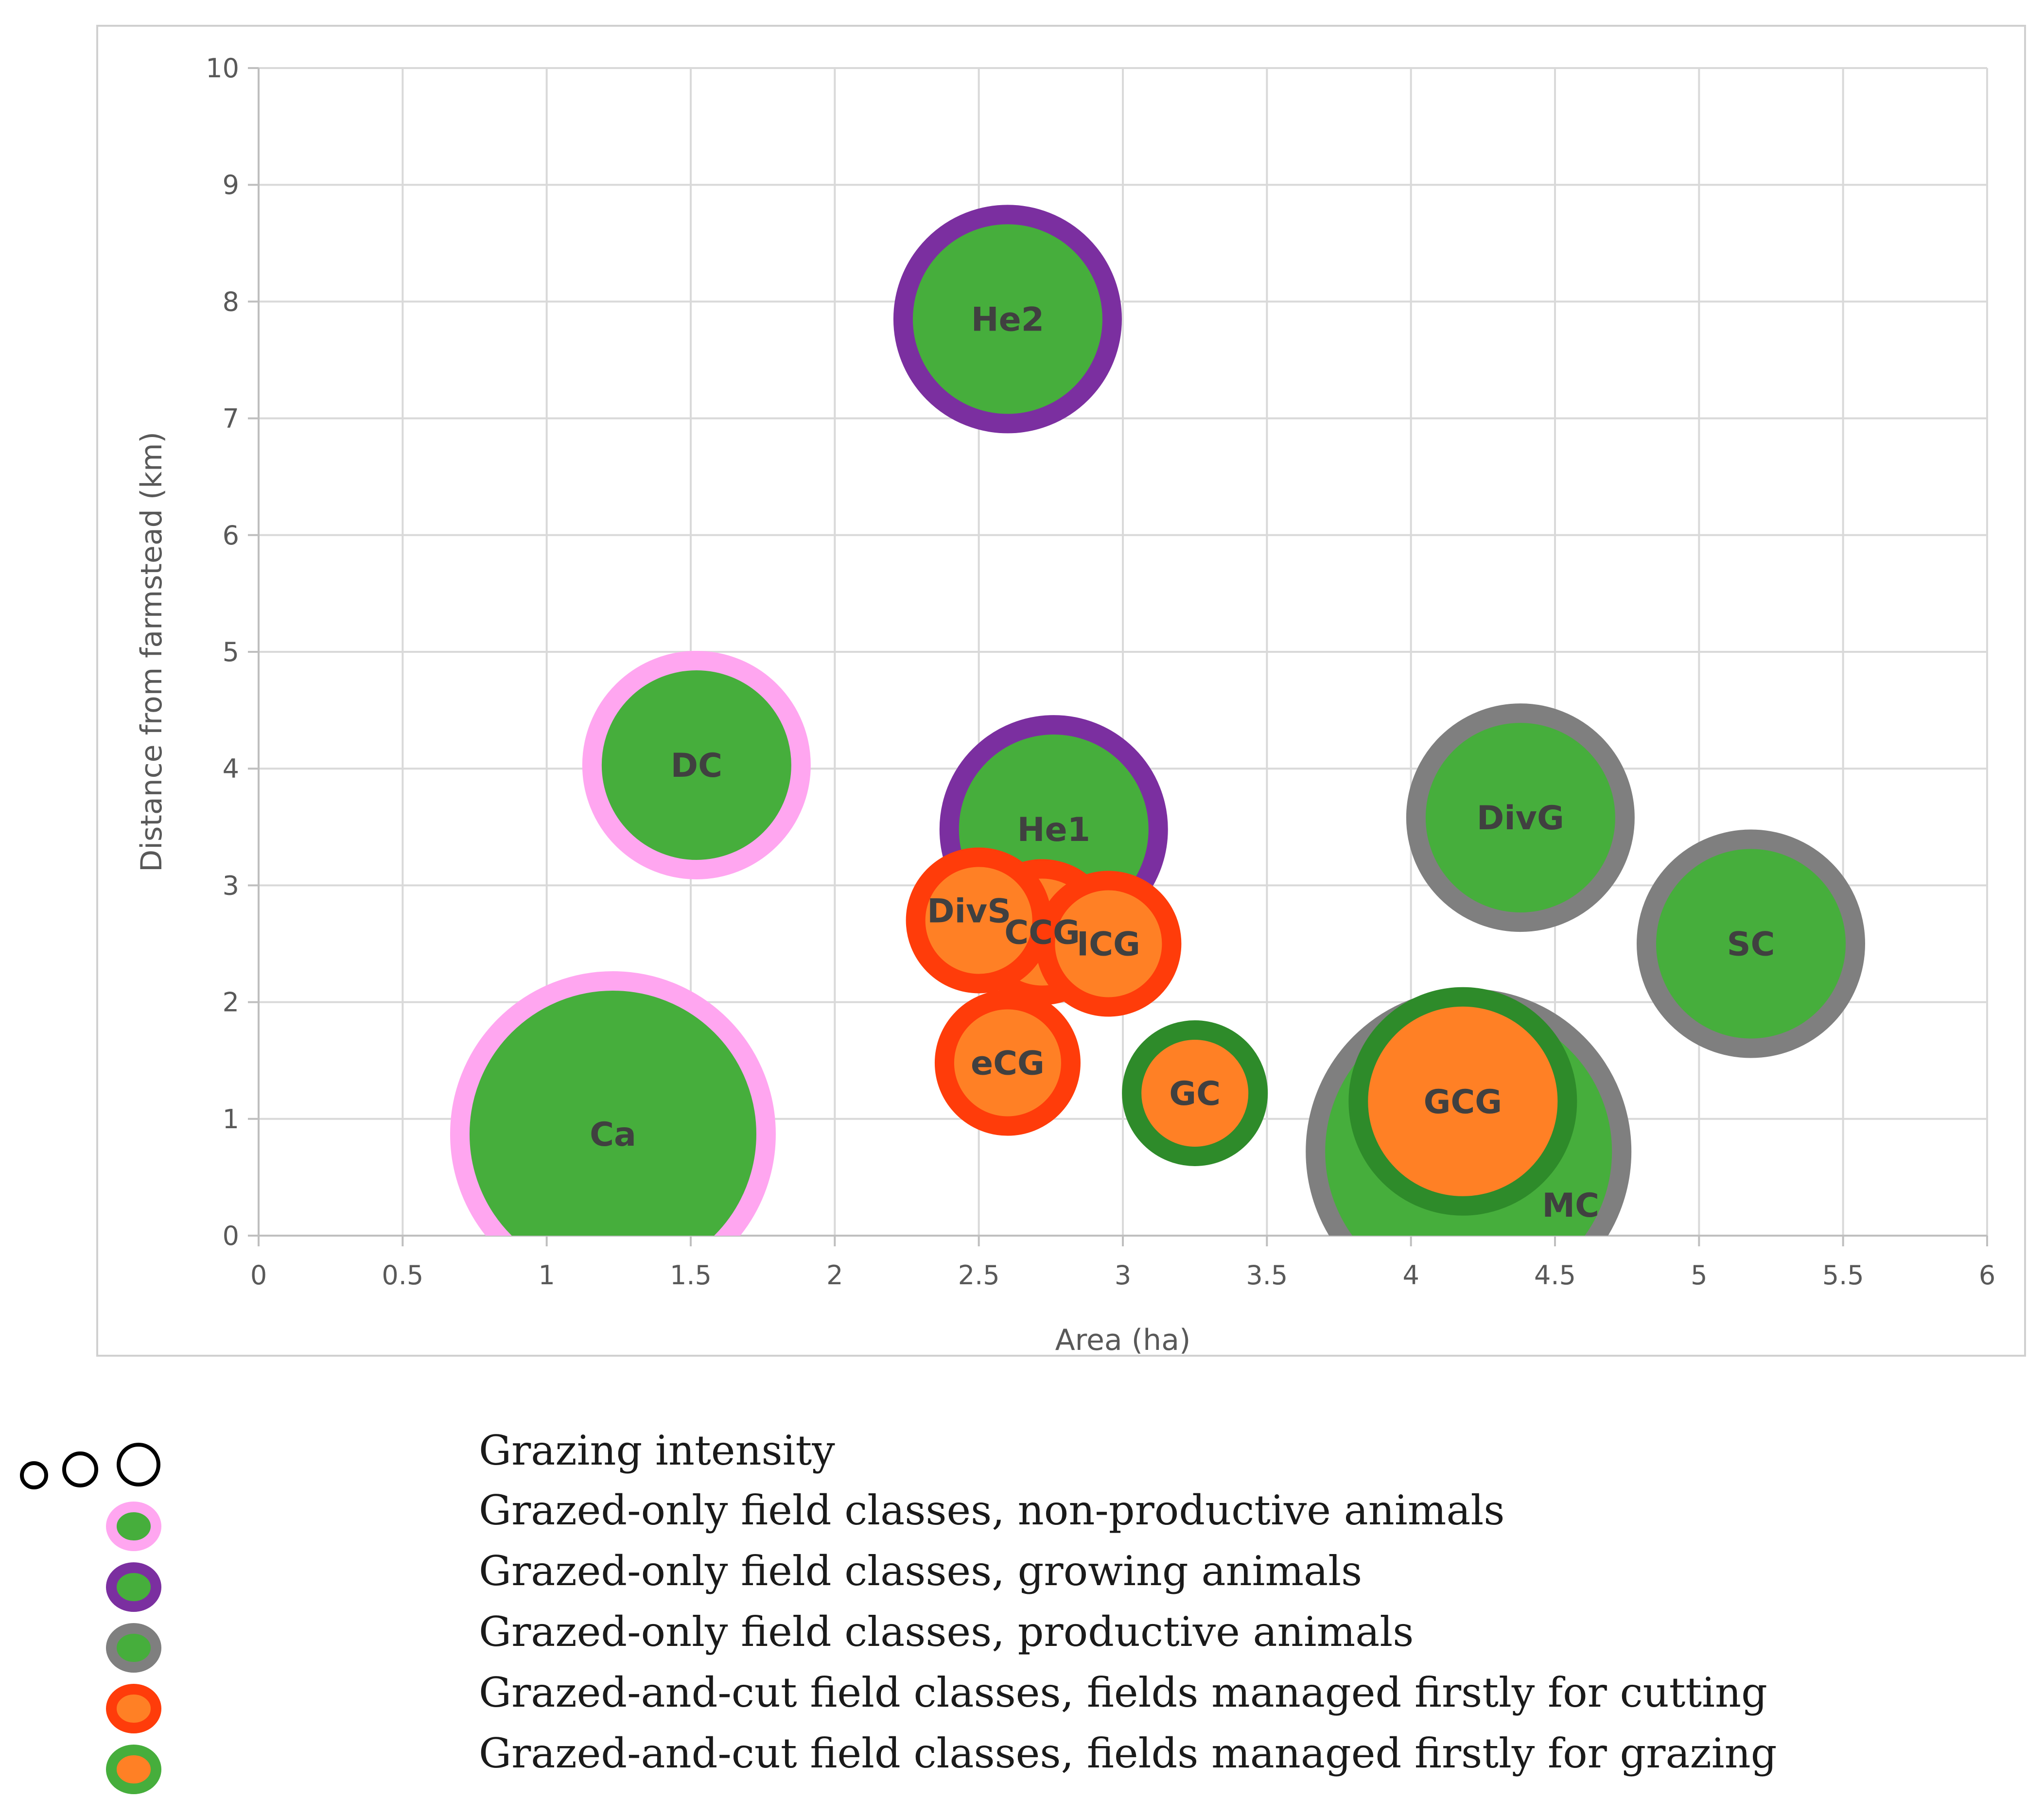  I want to click on intensity-high-icon, so click(139, 1464).